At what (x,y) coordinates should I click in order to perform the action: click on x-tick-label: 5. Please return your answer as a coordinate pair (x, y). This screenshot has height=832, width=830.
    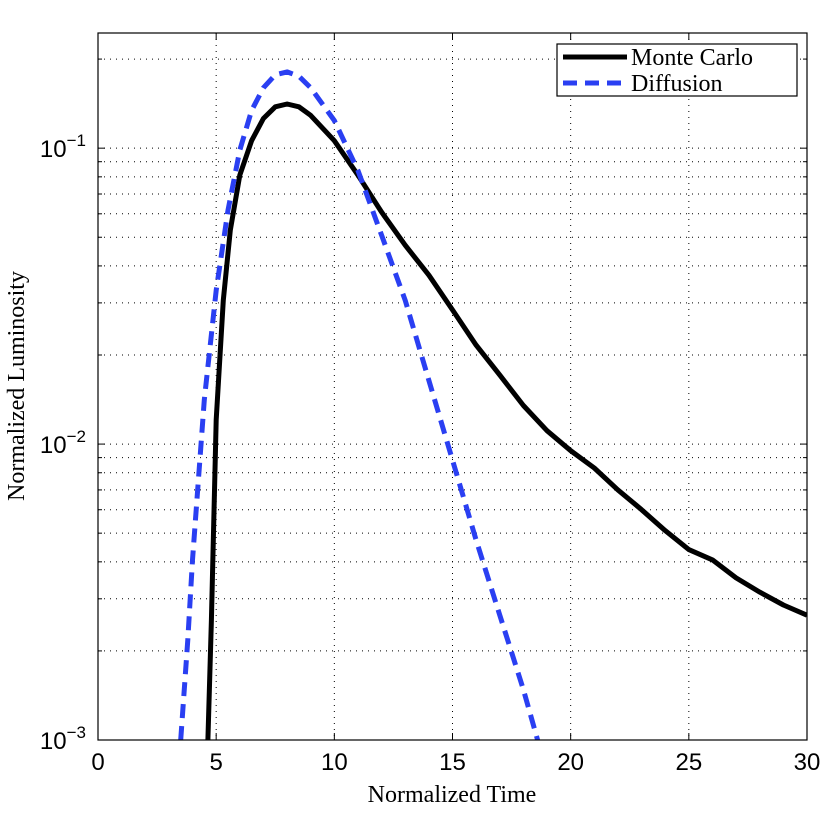
    Looking at the image, I should click on (215, 762).